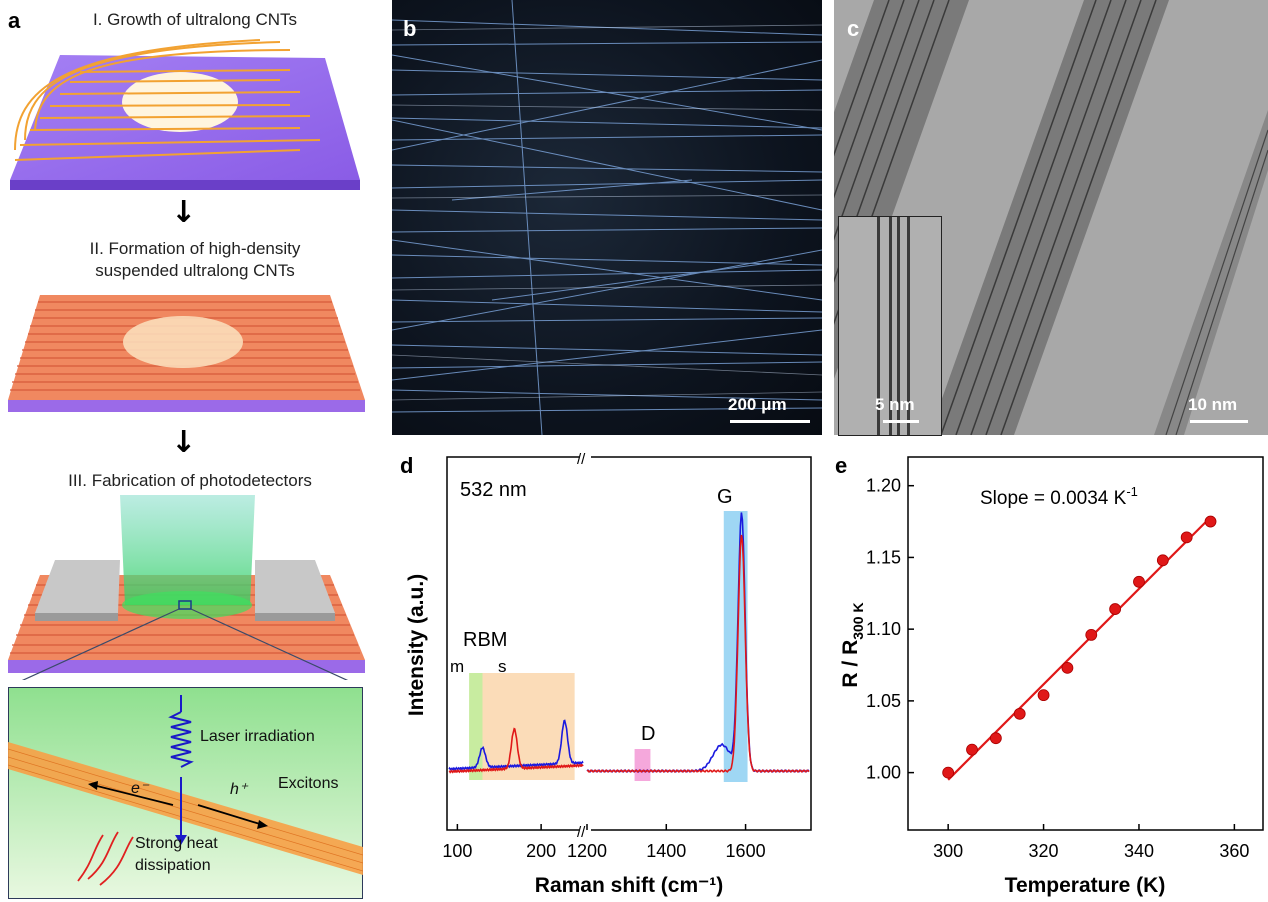  I want to click on y-tick-label: 1.20, so click(883, 486).